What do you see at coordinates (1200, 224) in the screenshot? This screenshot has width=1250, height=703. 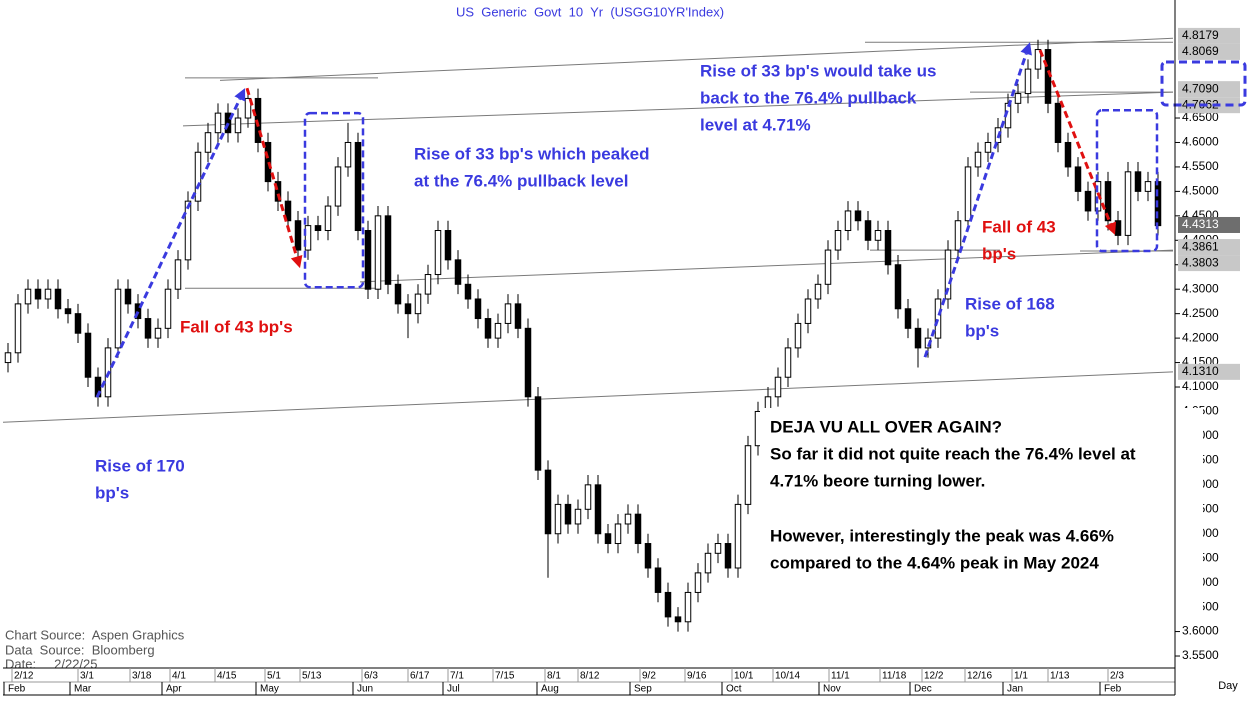 I see `level-label: 4.4313` at bounding box center [1200, 224].